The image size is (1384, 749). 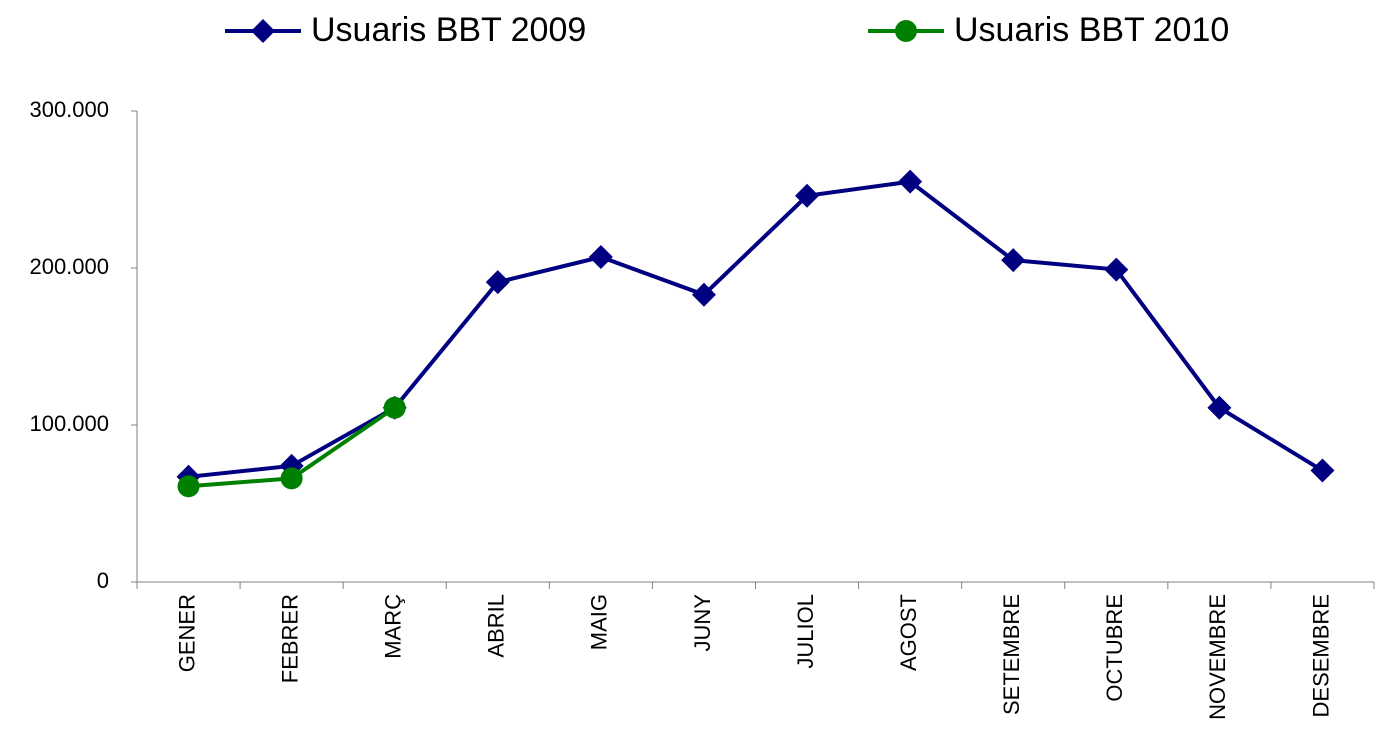 What do you see at coordinates (393, 626) in the screenshot?
I see `x-tick-label: MARÇ` at bounding box center [393, 626].